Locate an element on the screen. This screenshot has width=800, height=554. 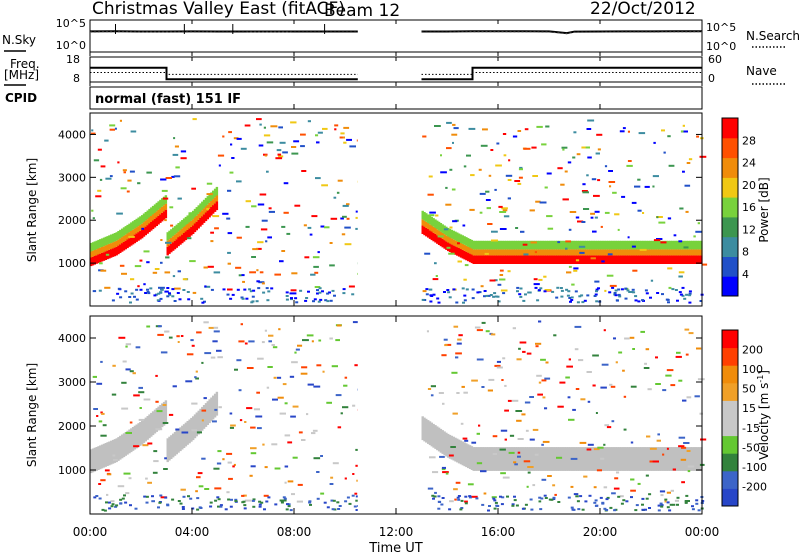
nave-label: Nave is located at coordinates (761, 71).